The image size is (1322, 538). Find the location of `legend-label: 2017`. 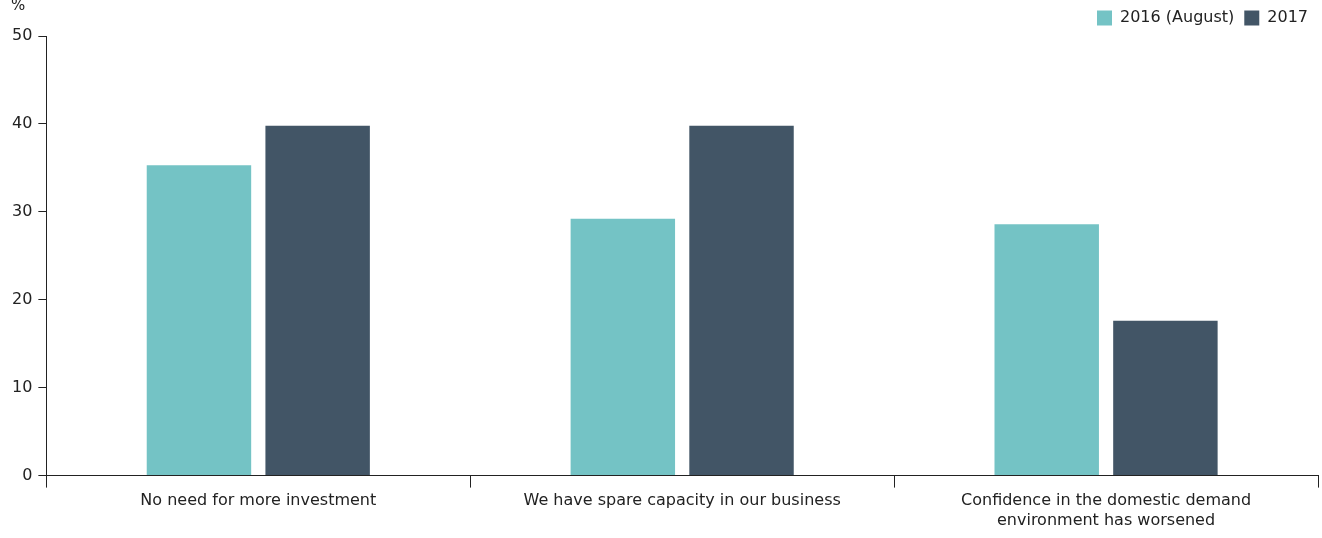

legend-label: 2017 is located at coordinates (1287, 17).